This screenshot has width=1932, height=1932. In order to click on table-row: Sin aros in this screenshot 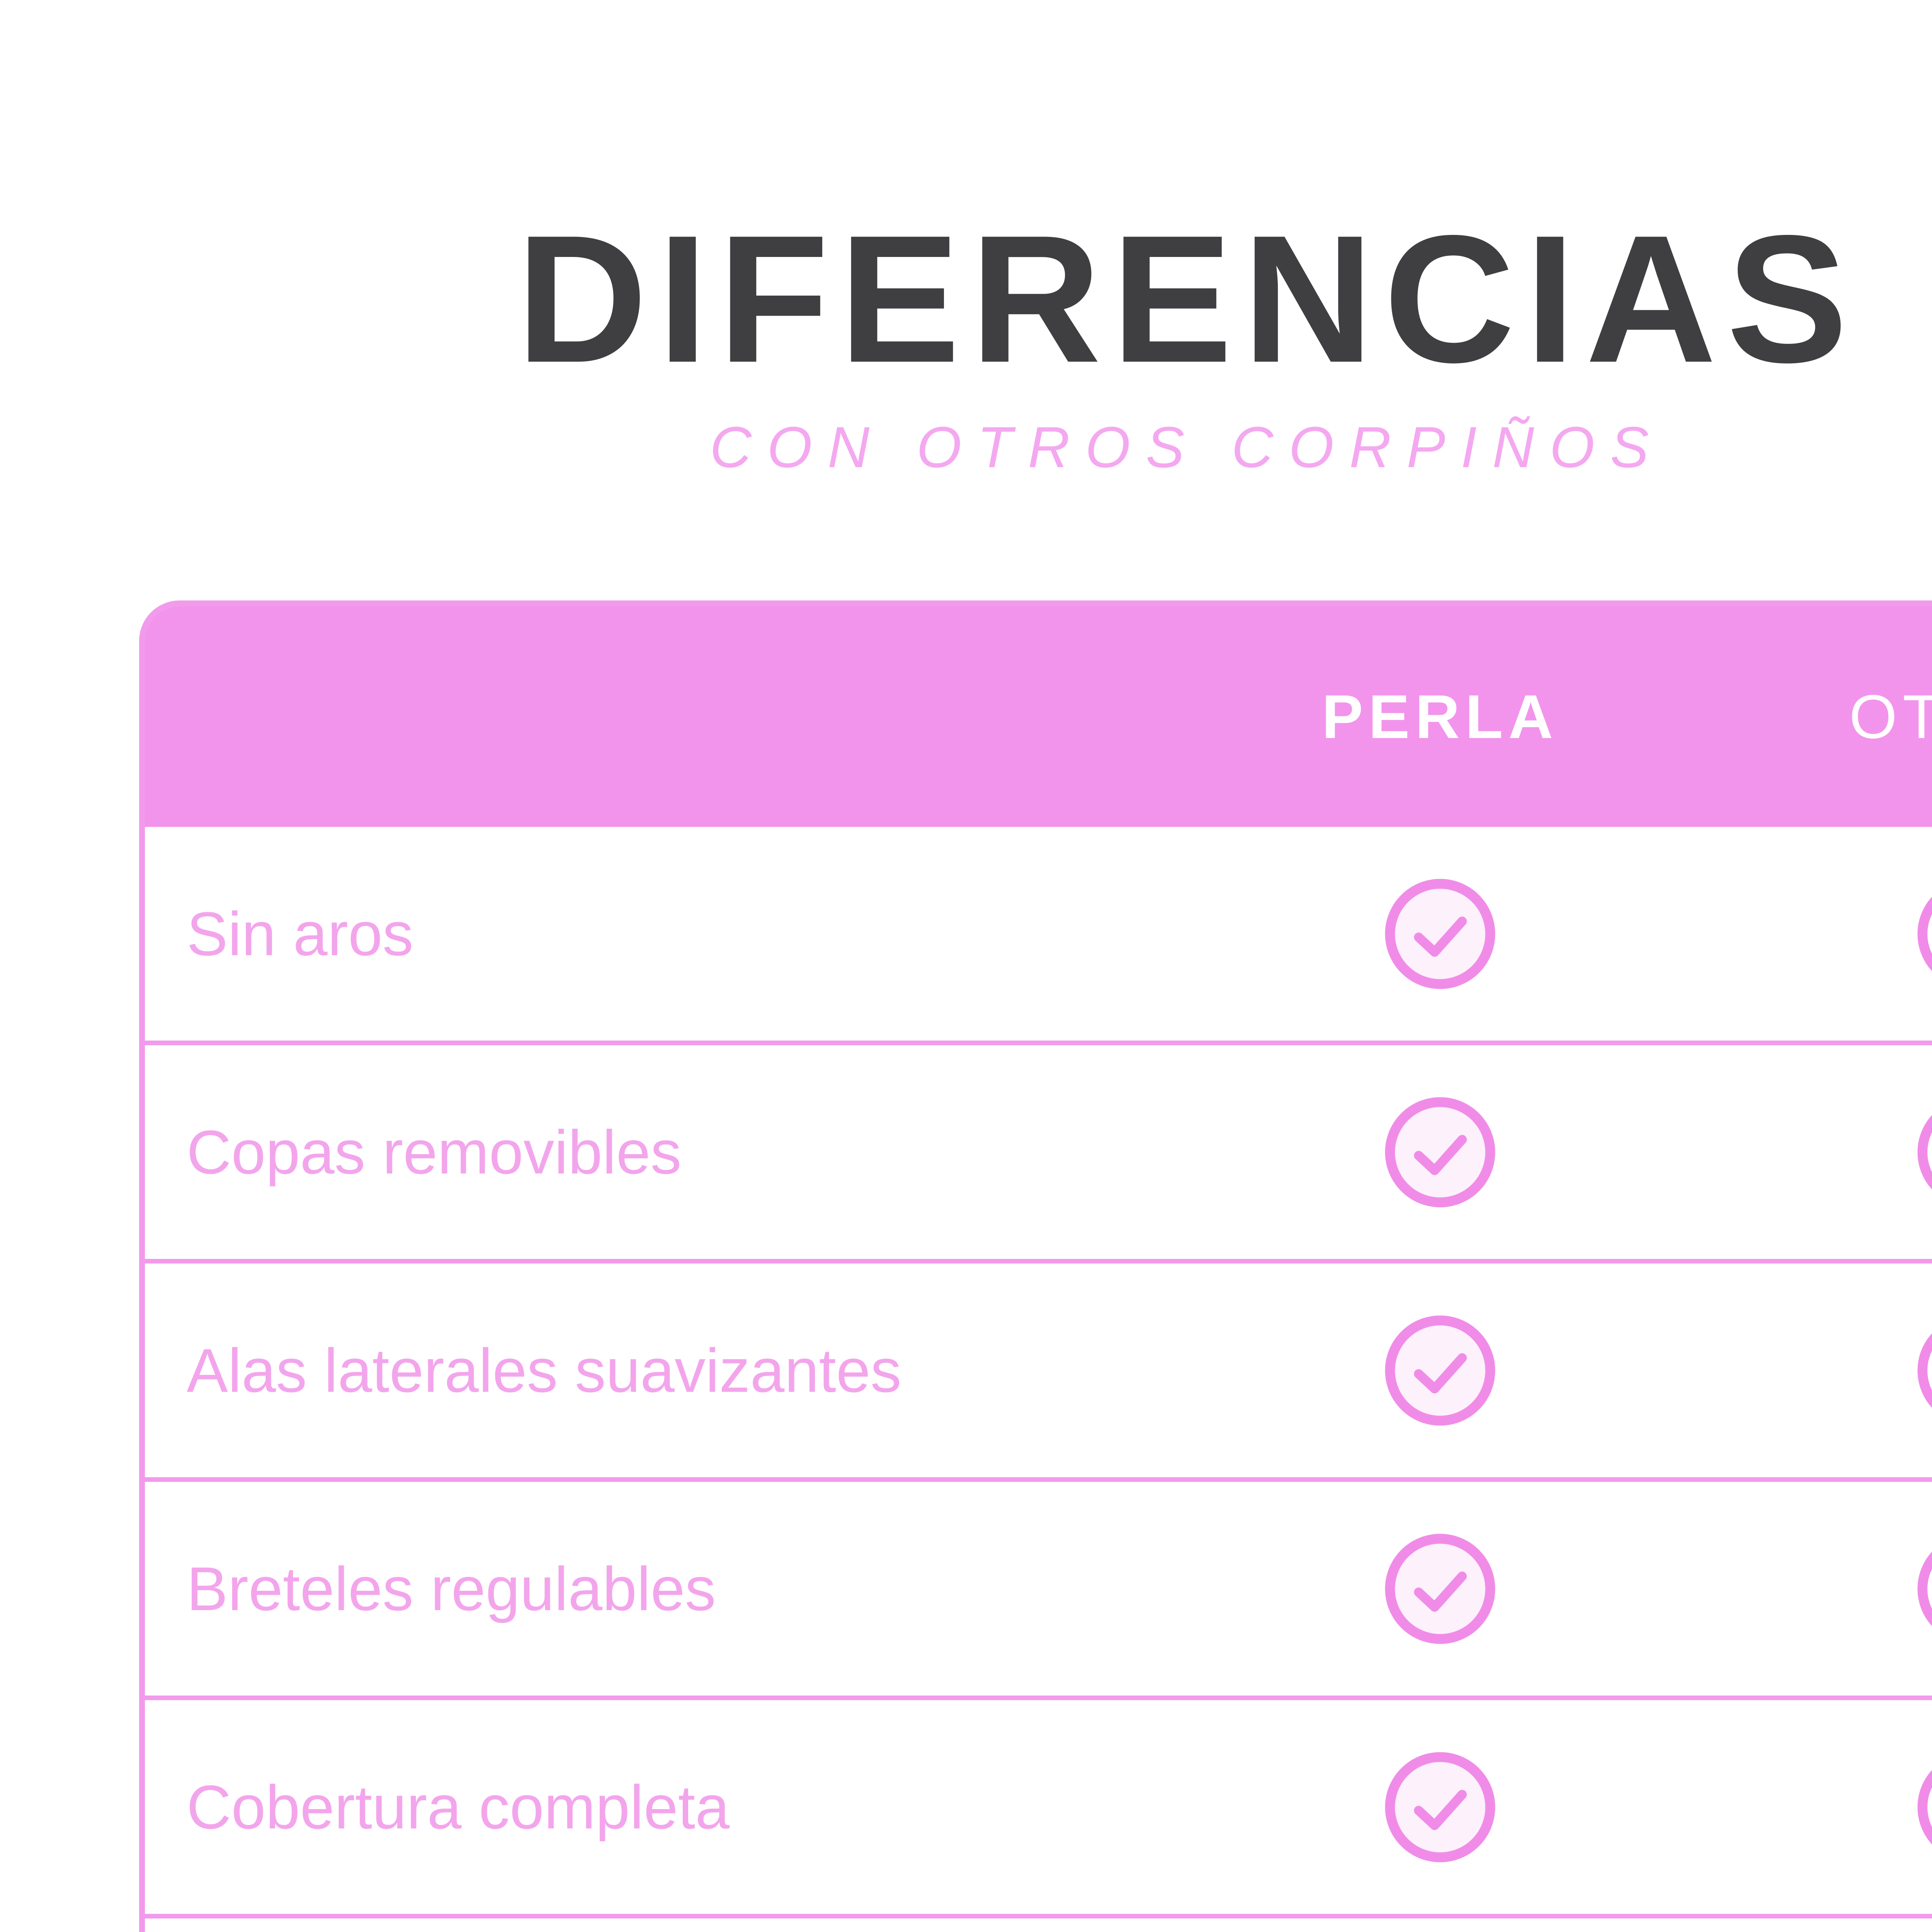, I will do `click(1038, 934)`.